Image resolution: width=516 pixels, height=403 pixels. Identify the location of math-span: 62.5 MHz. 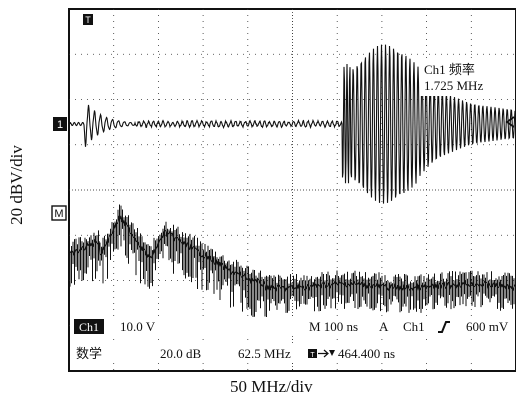
(264, 353).